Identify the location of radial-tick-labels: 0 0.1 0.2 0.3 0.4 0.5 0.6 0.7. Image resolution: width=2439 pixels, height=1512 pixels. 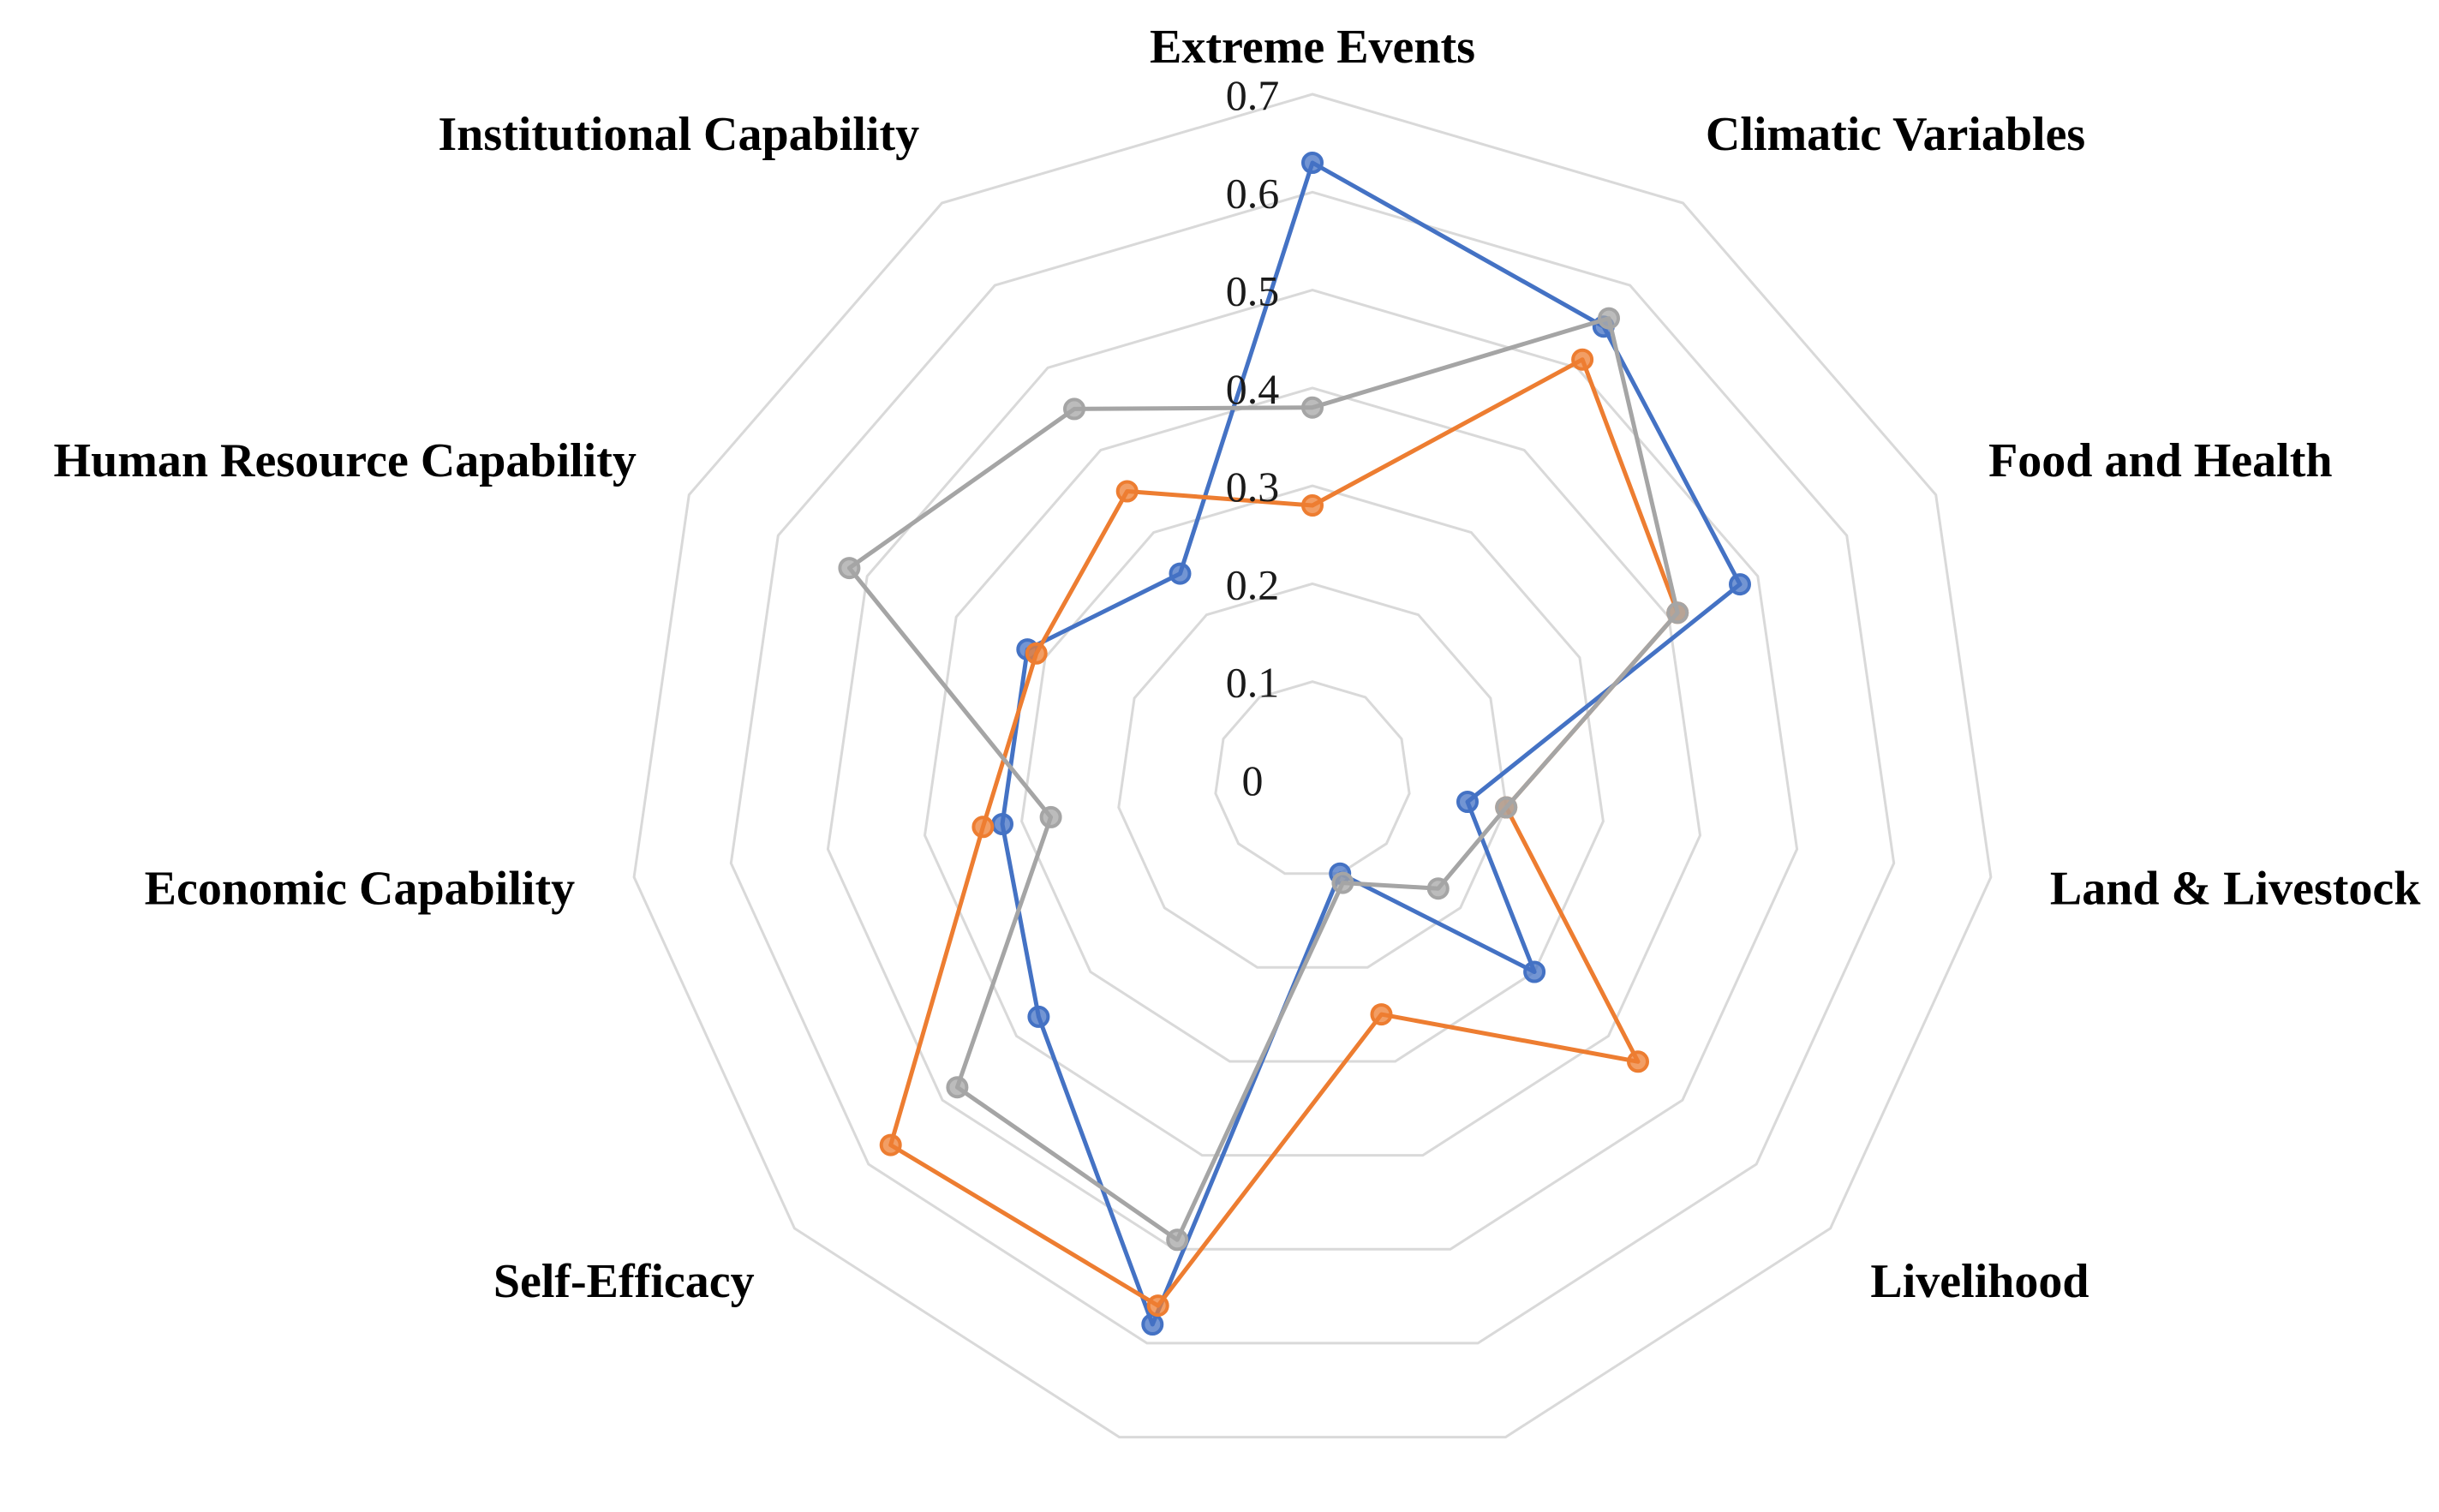
(1253, 438).